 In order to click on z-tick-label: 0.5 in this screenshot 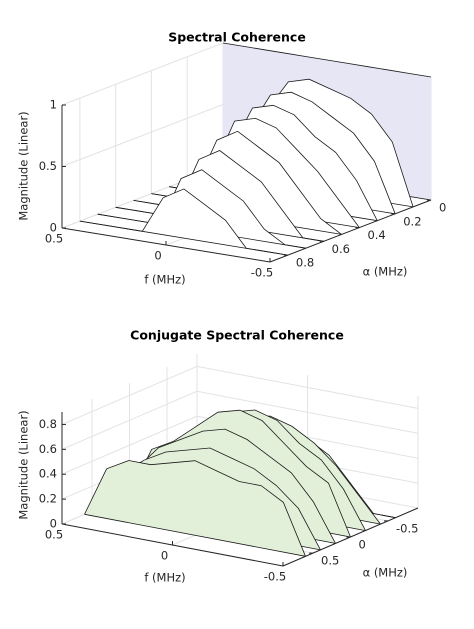, I will do `click(48, 166)`.